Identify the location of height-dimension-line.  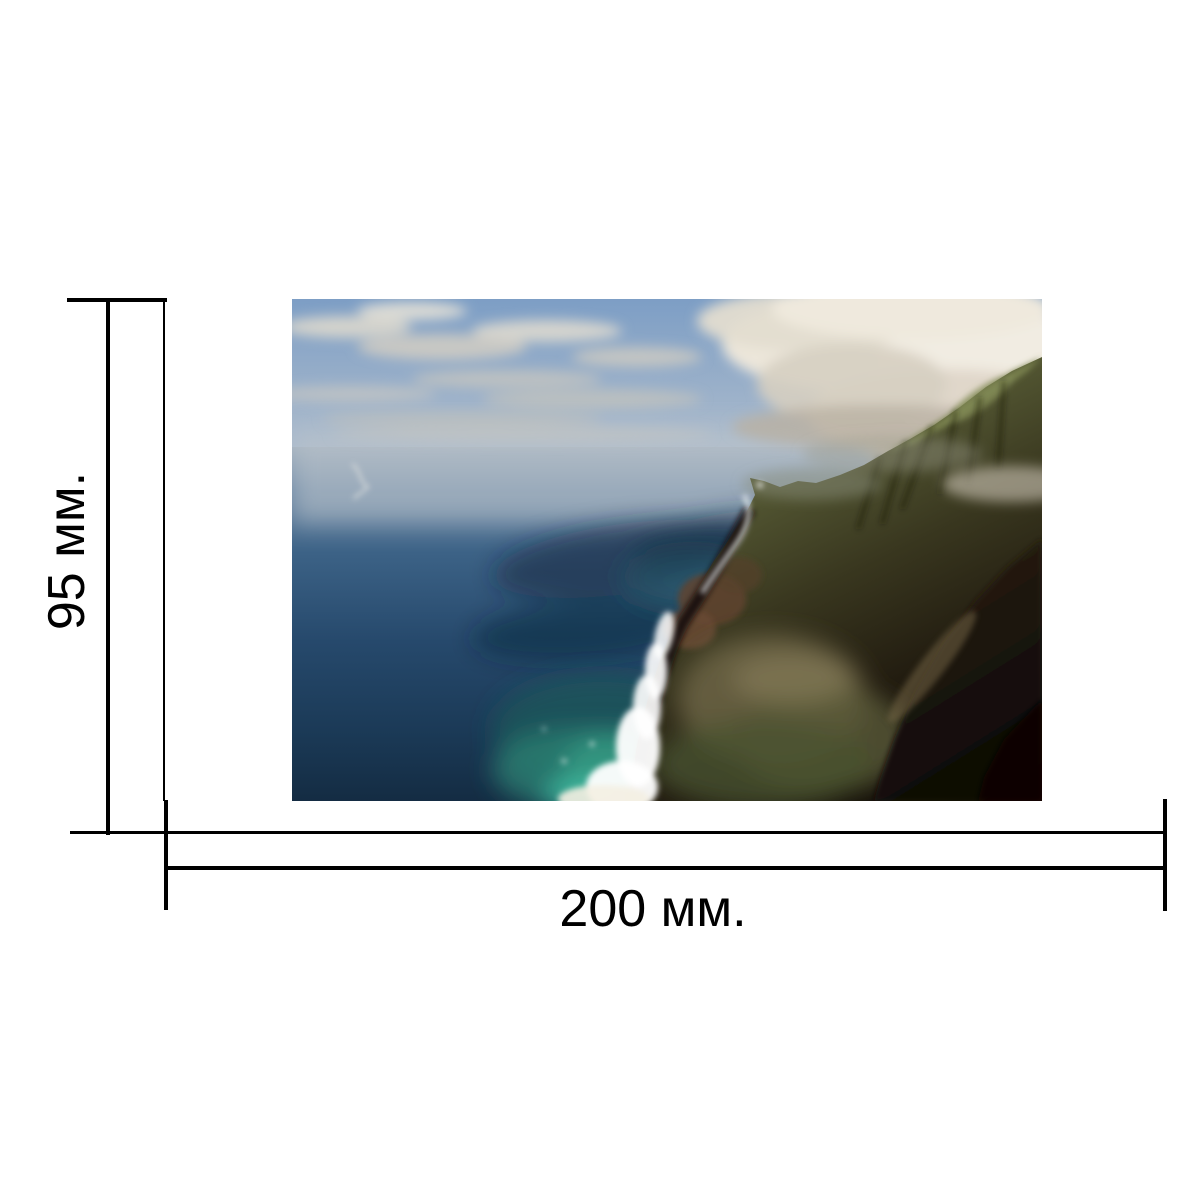
(108, 566).